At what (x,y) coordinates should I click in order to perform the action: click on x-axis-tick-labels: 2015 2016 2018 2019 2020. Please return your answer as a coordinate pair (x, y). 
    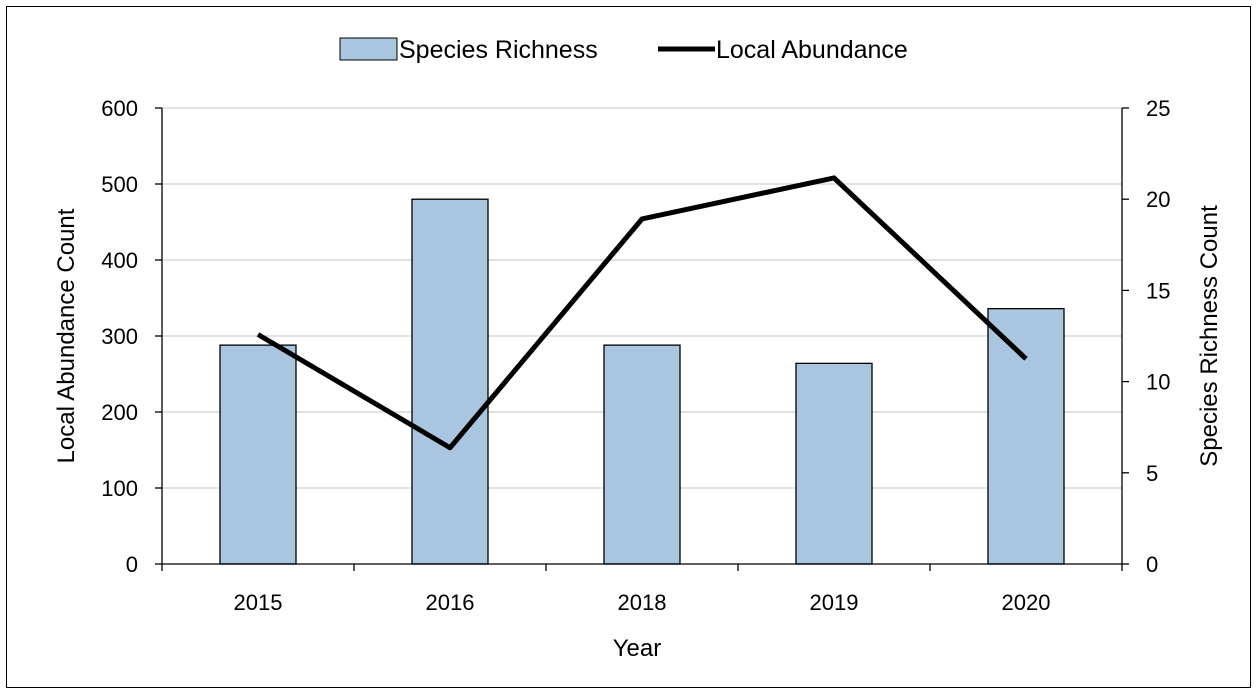
    Looking at the image, I should click on (642, 602).